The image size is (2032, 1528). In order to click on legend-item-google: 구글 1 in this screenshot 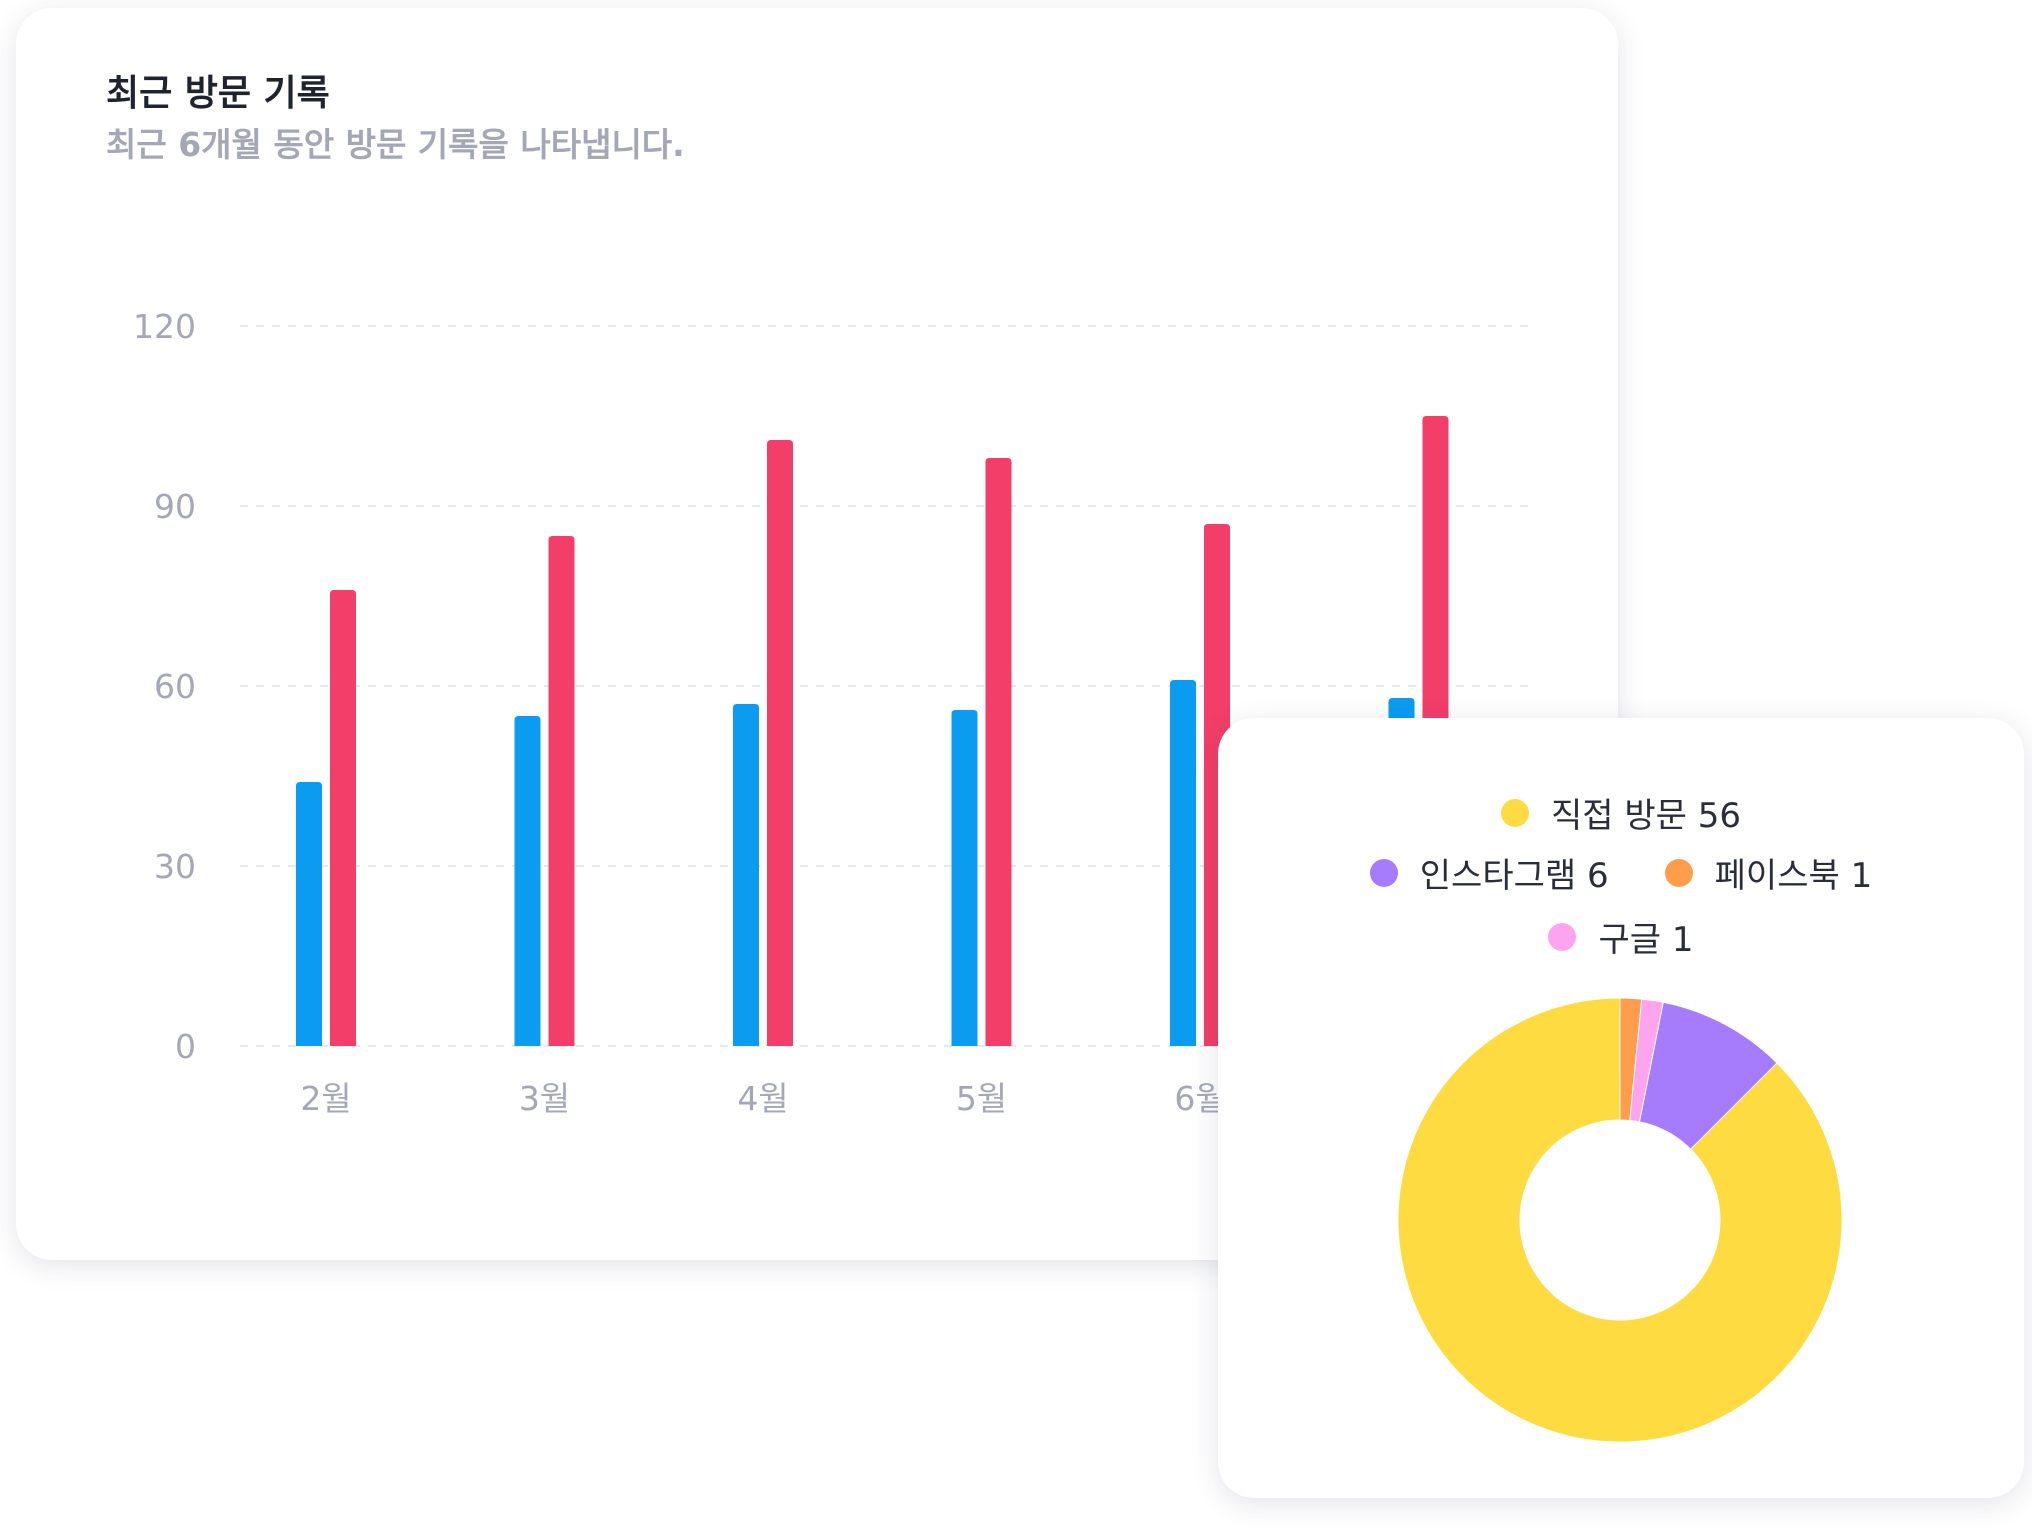, I will do `click(1621, 936)`.